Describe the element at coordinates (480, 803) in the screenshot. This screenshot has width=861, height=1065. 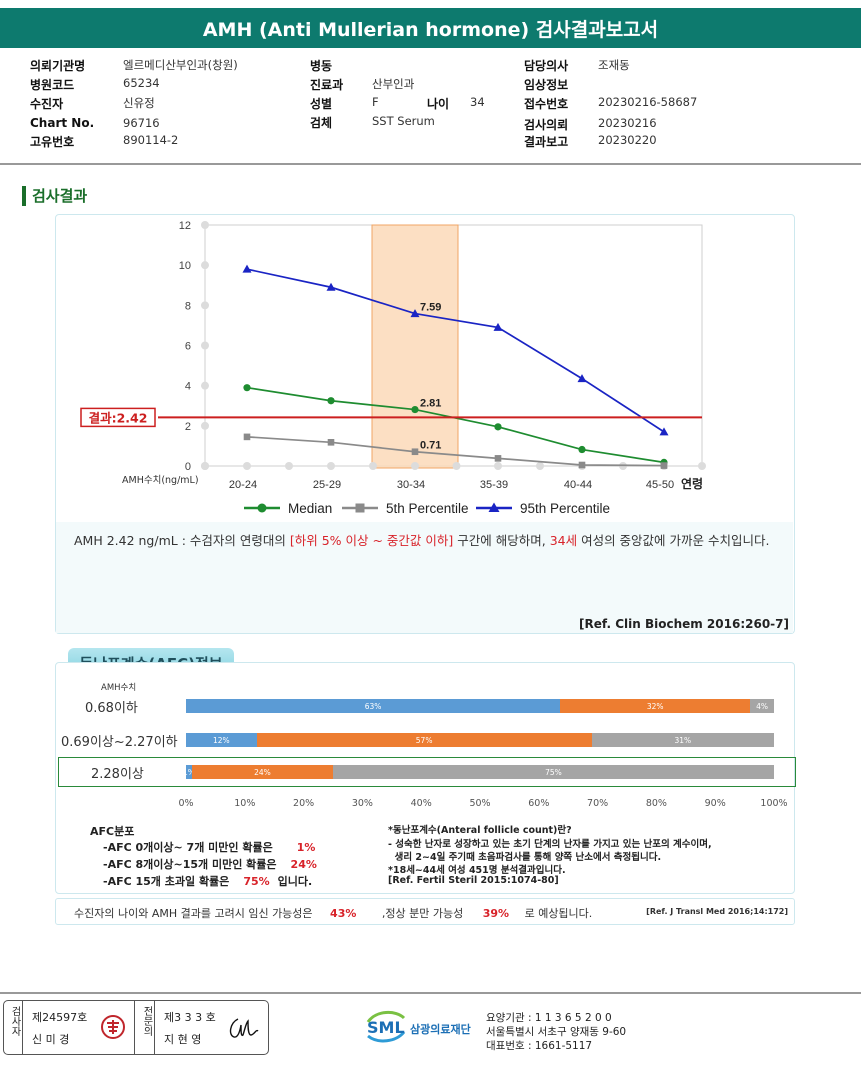
I see `afc-x-tick: 50%` at that location.